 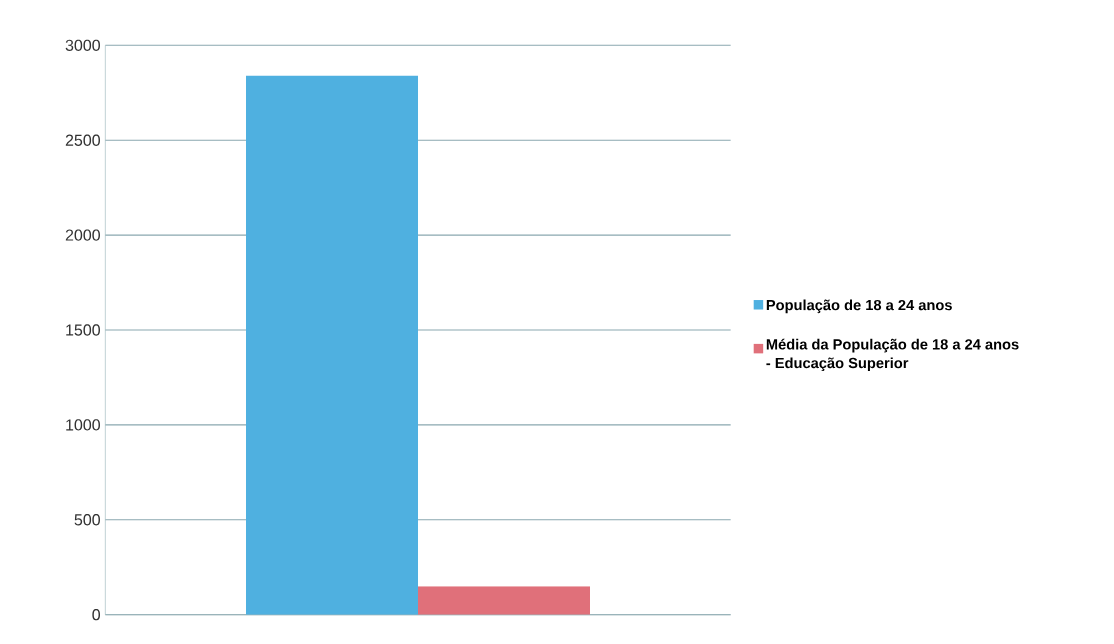 What do you see at coordinates (83, 330) in the screenshot?
I see `y-tick-label: 1500` at bounding box center [83, 330].